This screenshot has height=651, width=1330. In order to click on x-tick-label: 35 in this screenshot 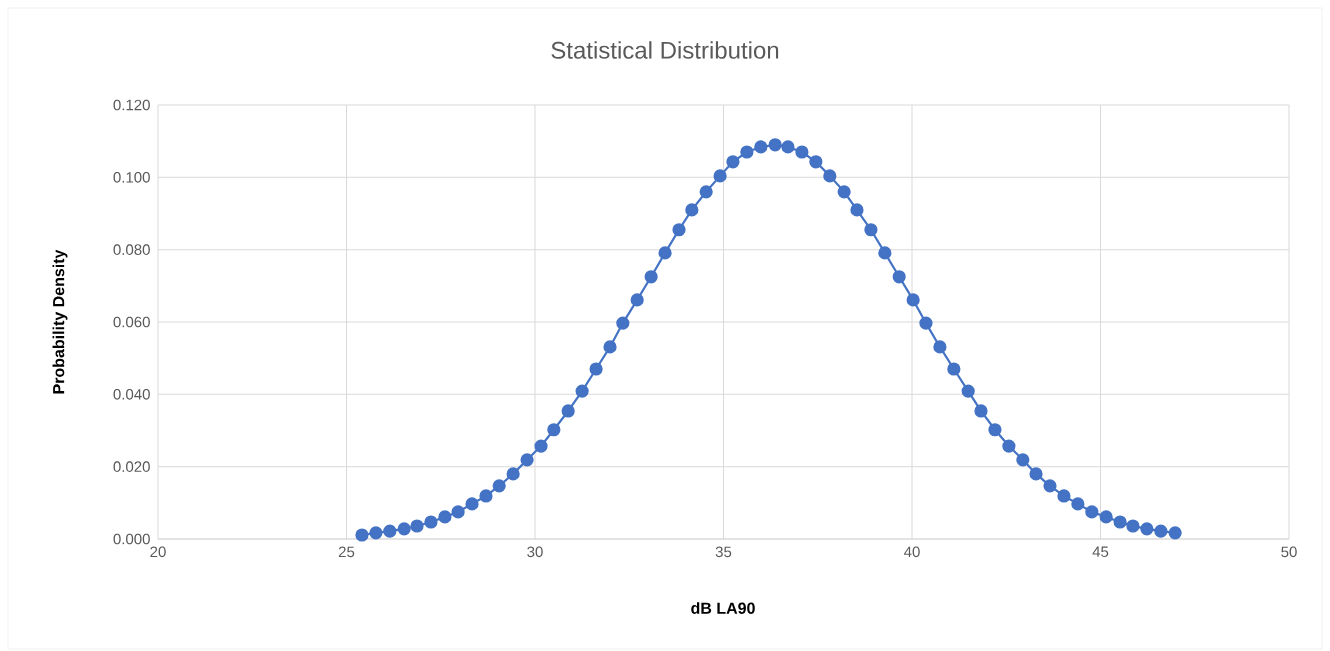, I will do `click(723, 552)`.